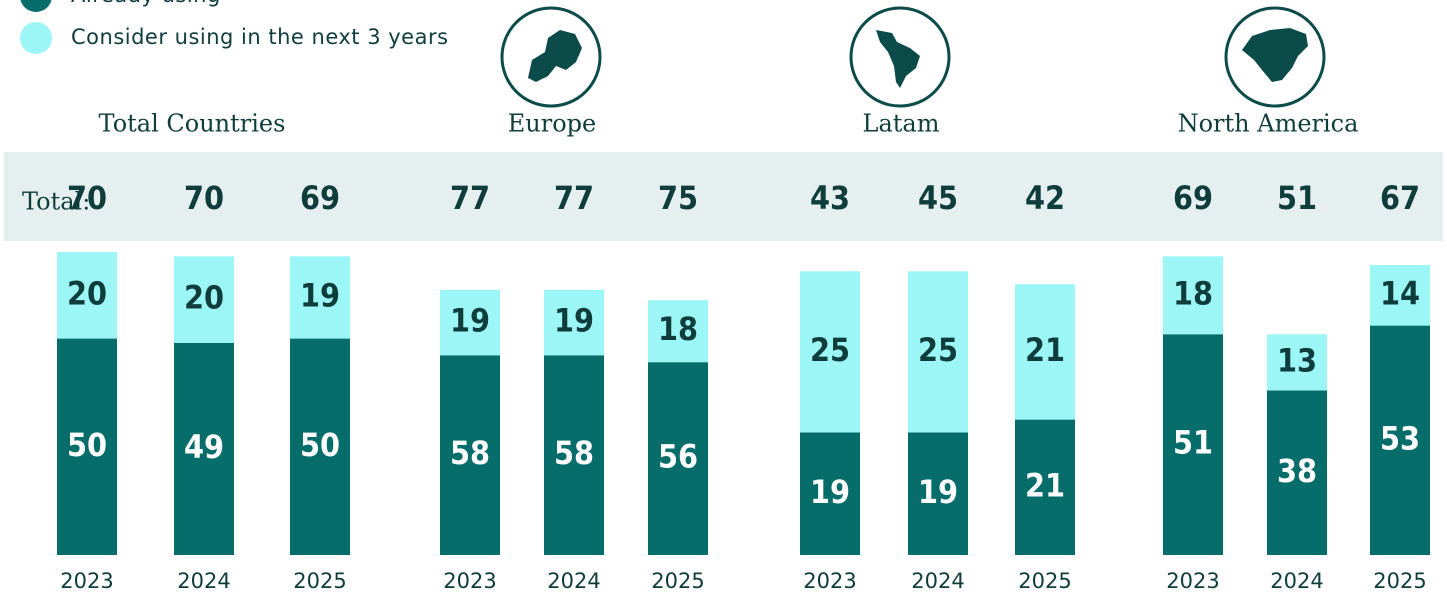  I want to click on bar-value-label: 14, so click(1400, 293).